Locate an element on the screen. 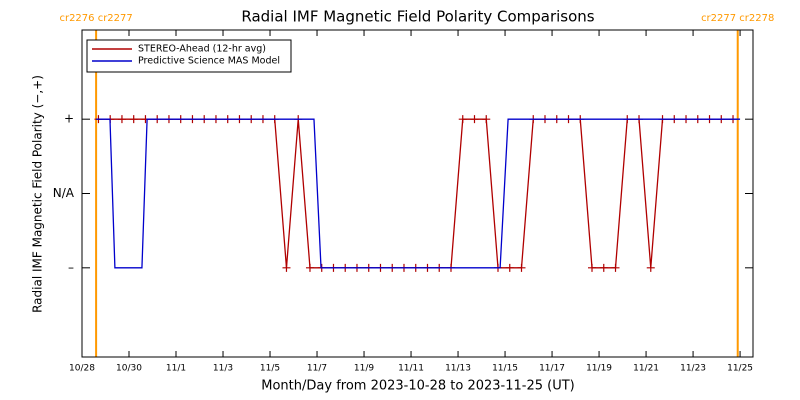 This screenshot has height=400, width=800. legend-box is located at coordinates (189, 56).